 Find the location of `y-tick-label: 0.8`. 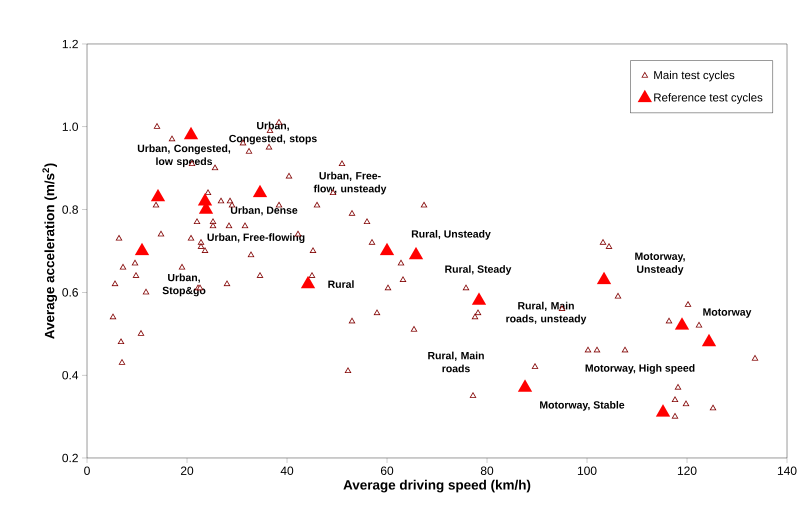

y-tick-label: 0.8 is located at coordinates (70, 209).